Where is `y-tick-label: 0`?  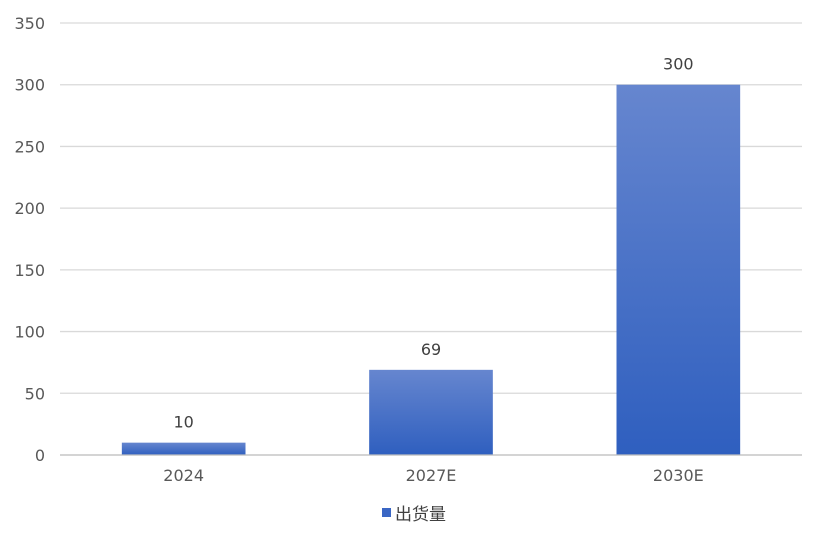 y-tick-label: 0 is located at coordinates (40, 455).